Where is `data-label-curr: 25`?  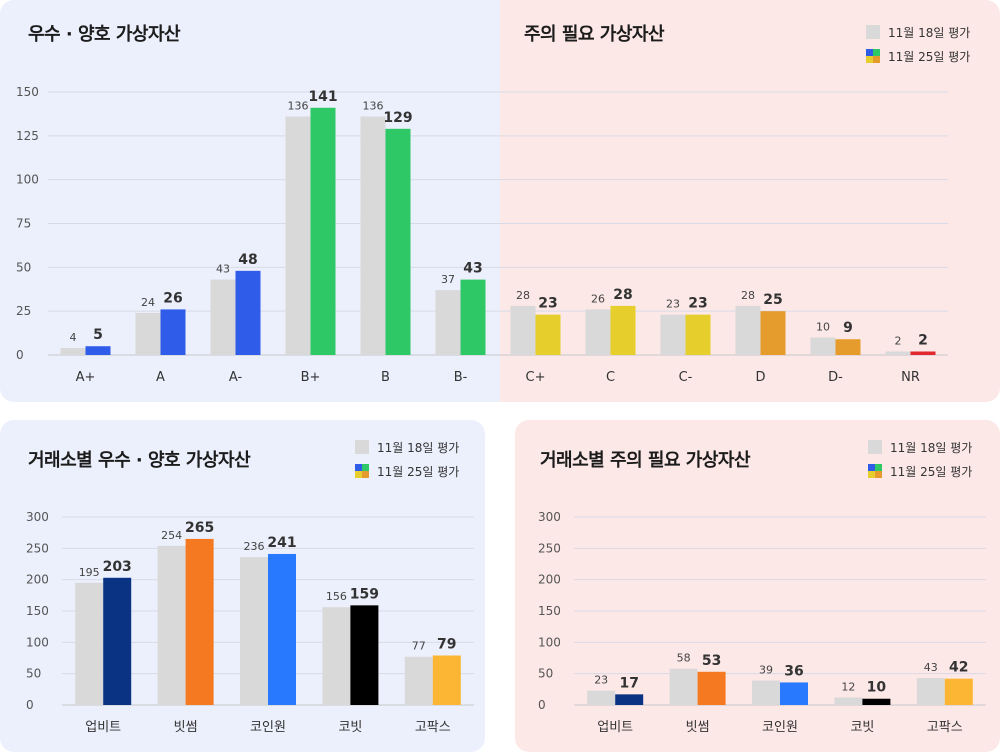
data-label-curr: 25 is located at coordinates (772, 300).